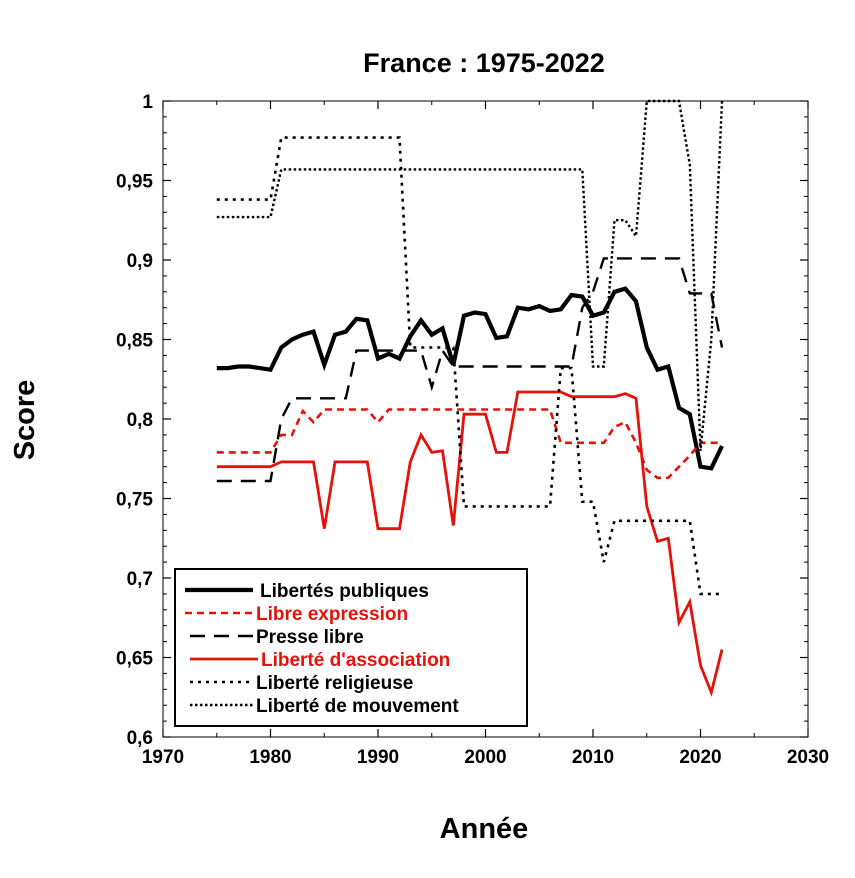 The width and height of the screenshot is (855, 878). What do you see at coordinates (808, 757) in the screenshot?
I see `x-tick-label: 2030` at bounding box center [808, 757].